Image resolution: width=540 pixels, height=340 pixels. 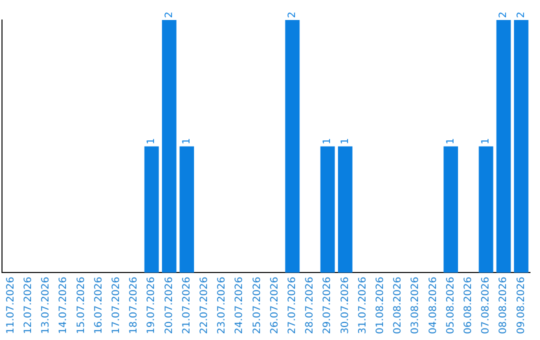 What do you see at coordinates (416, 305) in the screenshot?
I see `x-tick-label: 03.08.2026` at bounding box center [416, 305].